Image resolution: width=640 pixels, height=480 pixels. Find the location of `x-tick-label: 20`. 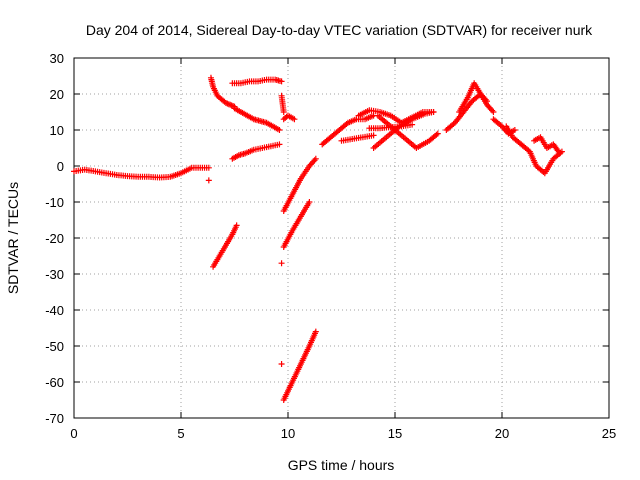

x-tick-label: 20 is located at coordinates (502, 433).